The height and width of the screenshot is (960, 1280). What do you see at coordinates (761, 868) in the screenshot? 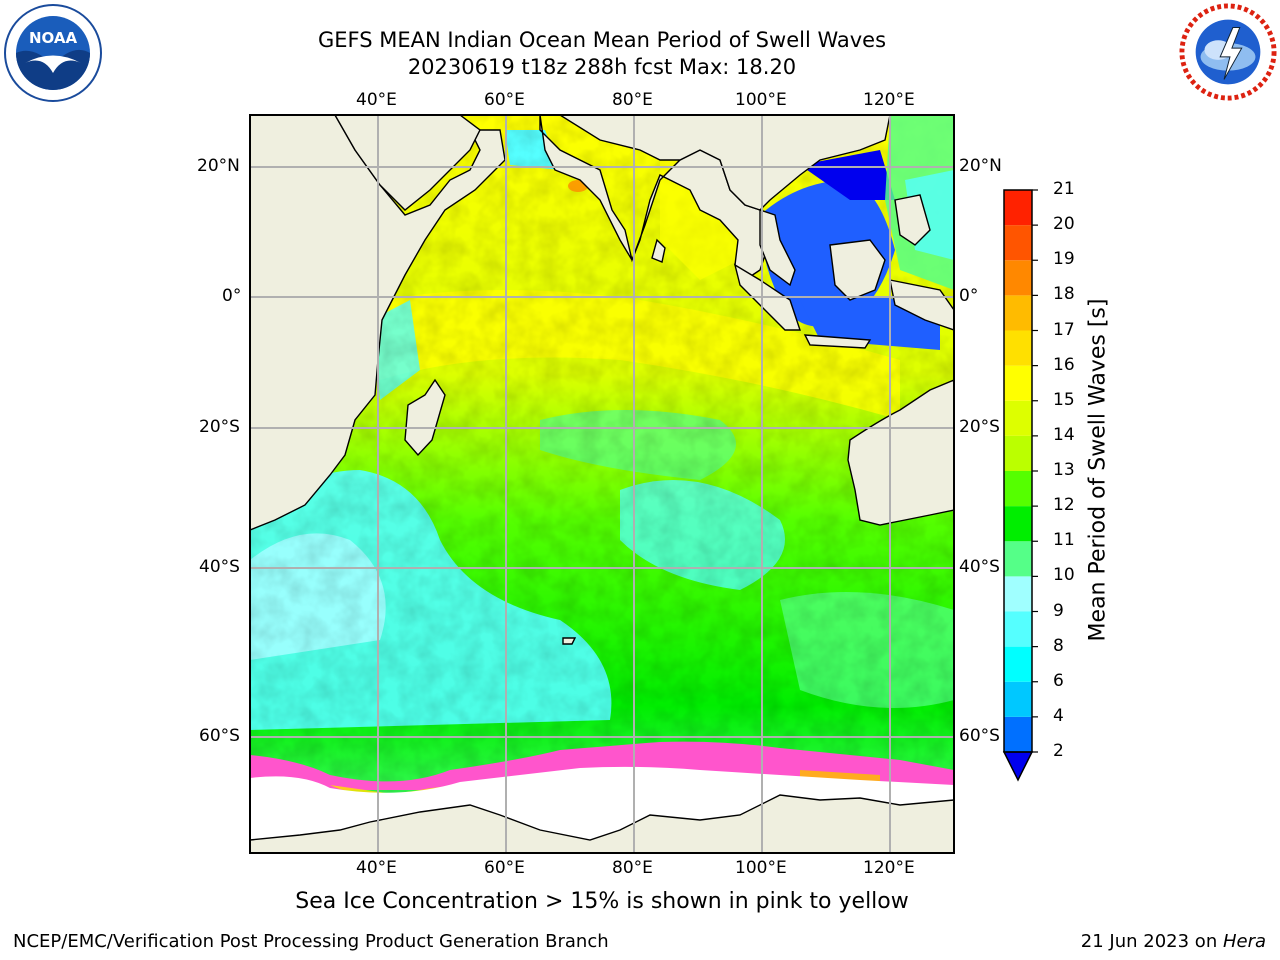
I see `lon-label-bottom-100e: 100°E` at bounding box center [761, 868].